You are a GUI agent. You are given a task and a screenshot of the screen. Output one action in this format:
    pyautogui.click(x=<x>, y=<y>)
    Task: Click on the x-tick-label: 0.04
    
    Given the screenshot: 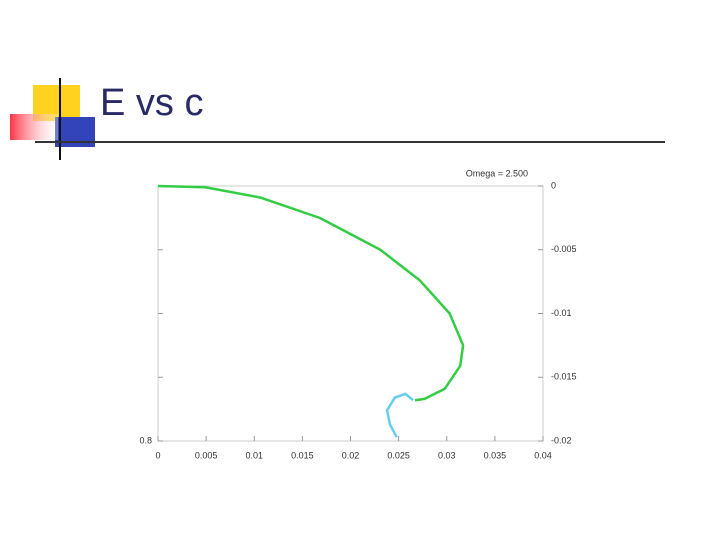 What is the action you would take?
    pyautogui.click(x=543, y=455)
    